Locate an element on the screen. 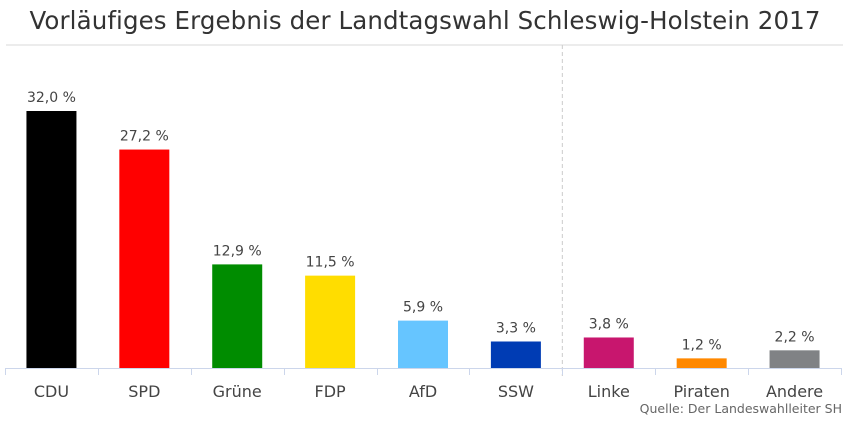 The width and height of the screenshot is (850, 424). category-label-linke: Linke is located at coordinates (609, 391).